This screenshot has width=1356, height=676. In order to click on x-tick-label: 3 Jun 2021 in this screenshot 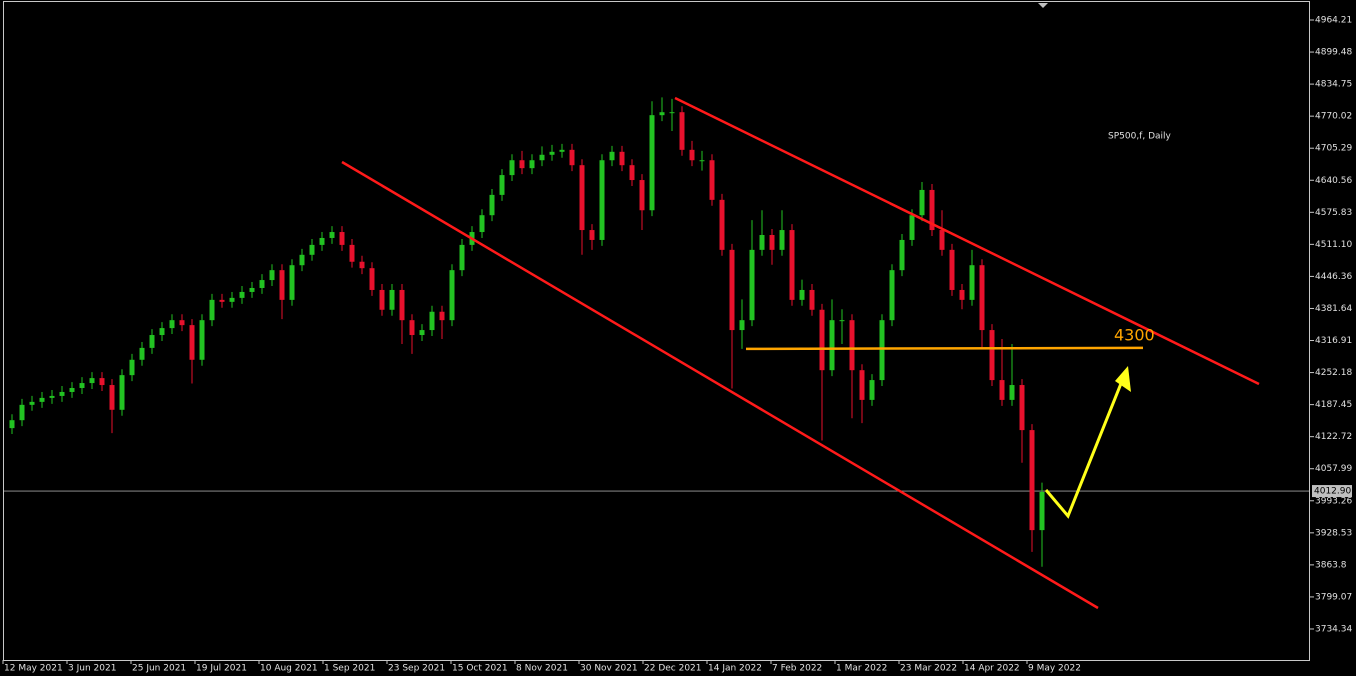, I will do `click(92, 669)`.